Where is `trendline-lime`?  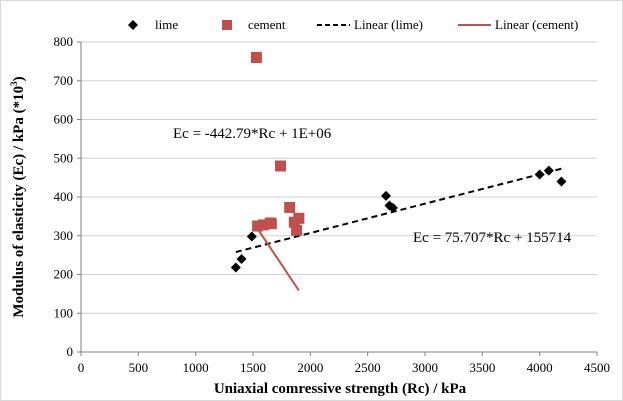
trendline-lime is located at coordinates (398, 210).